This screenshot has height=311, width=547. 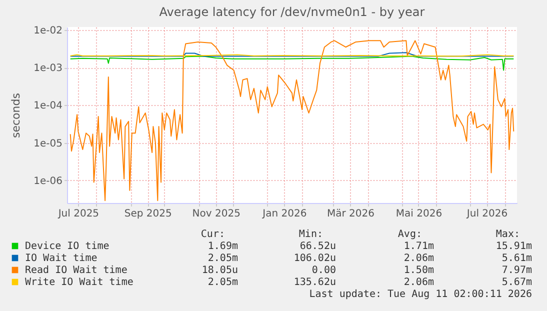 I want to click on legend-label: IO Wait time, so click(x=61, y=258).